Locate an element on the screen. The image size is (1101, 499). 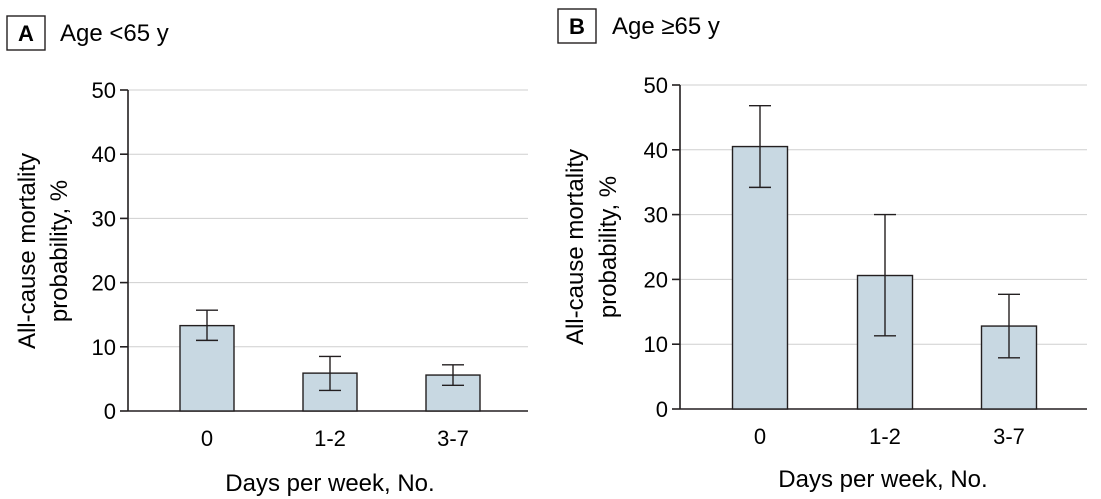
panel-a-ytick-label: 10 is located at coordinates (104, 347).